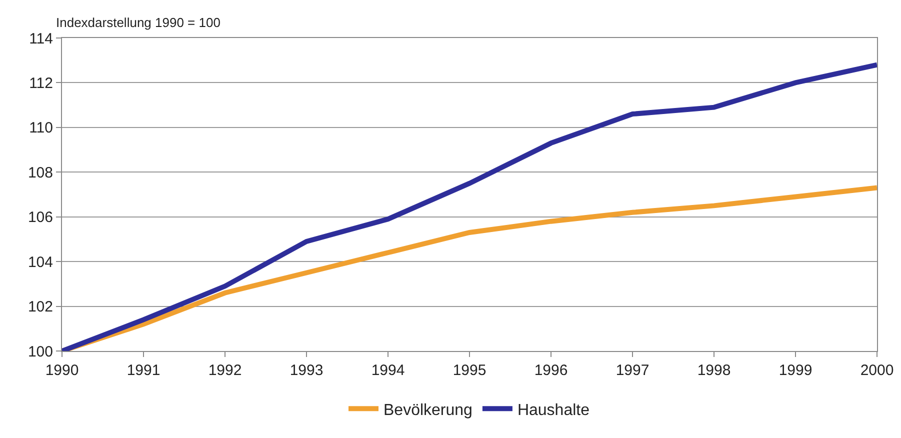  I want to click on y-tick-label: 104, so click(40, 262).